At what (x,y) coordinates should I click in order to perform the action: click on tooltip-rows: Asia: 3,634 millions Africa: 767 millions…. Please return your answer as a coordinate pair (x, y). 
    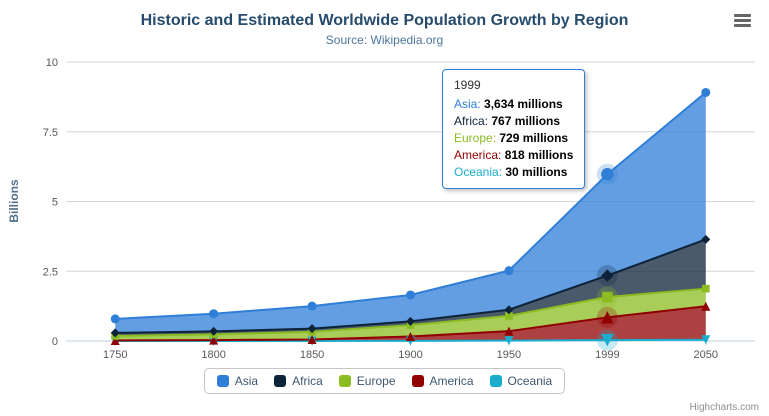
    Looking at the image, I should click on (513, 138).